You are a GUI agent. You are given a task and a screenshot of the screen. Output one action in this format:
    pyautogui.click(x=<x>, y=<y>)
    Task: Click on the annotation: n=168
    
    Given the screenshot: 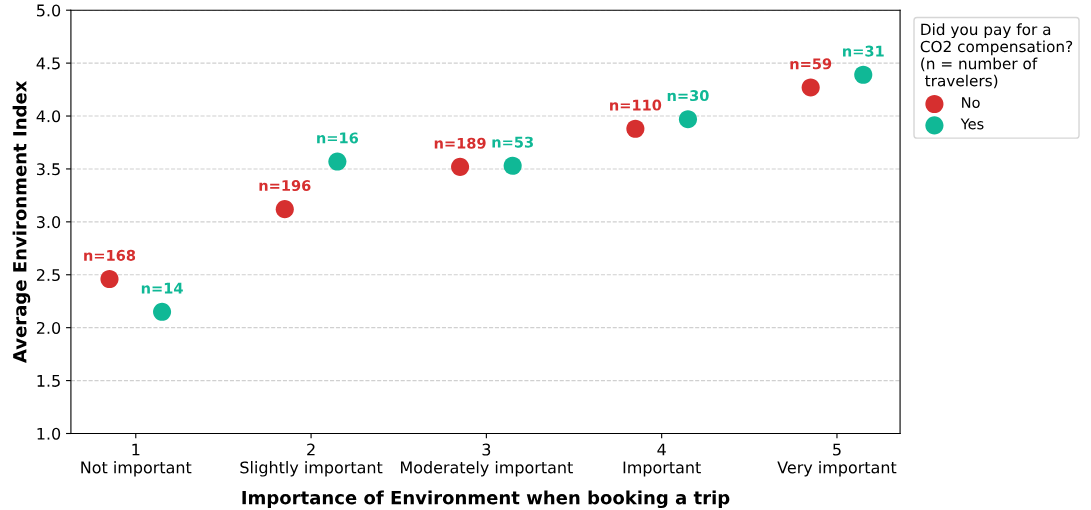 What is the action you would take?
    pyautogui.click(x=110, y=255)
    